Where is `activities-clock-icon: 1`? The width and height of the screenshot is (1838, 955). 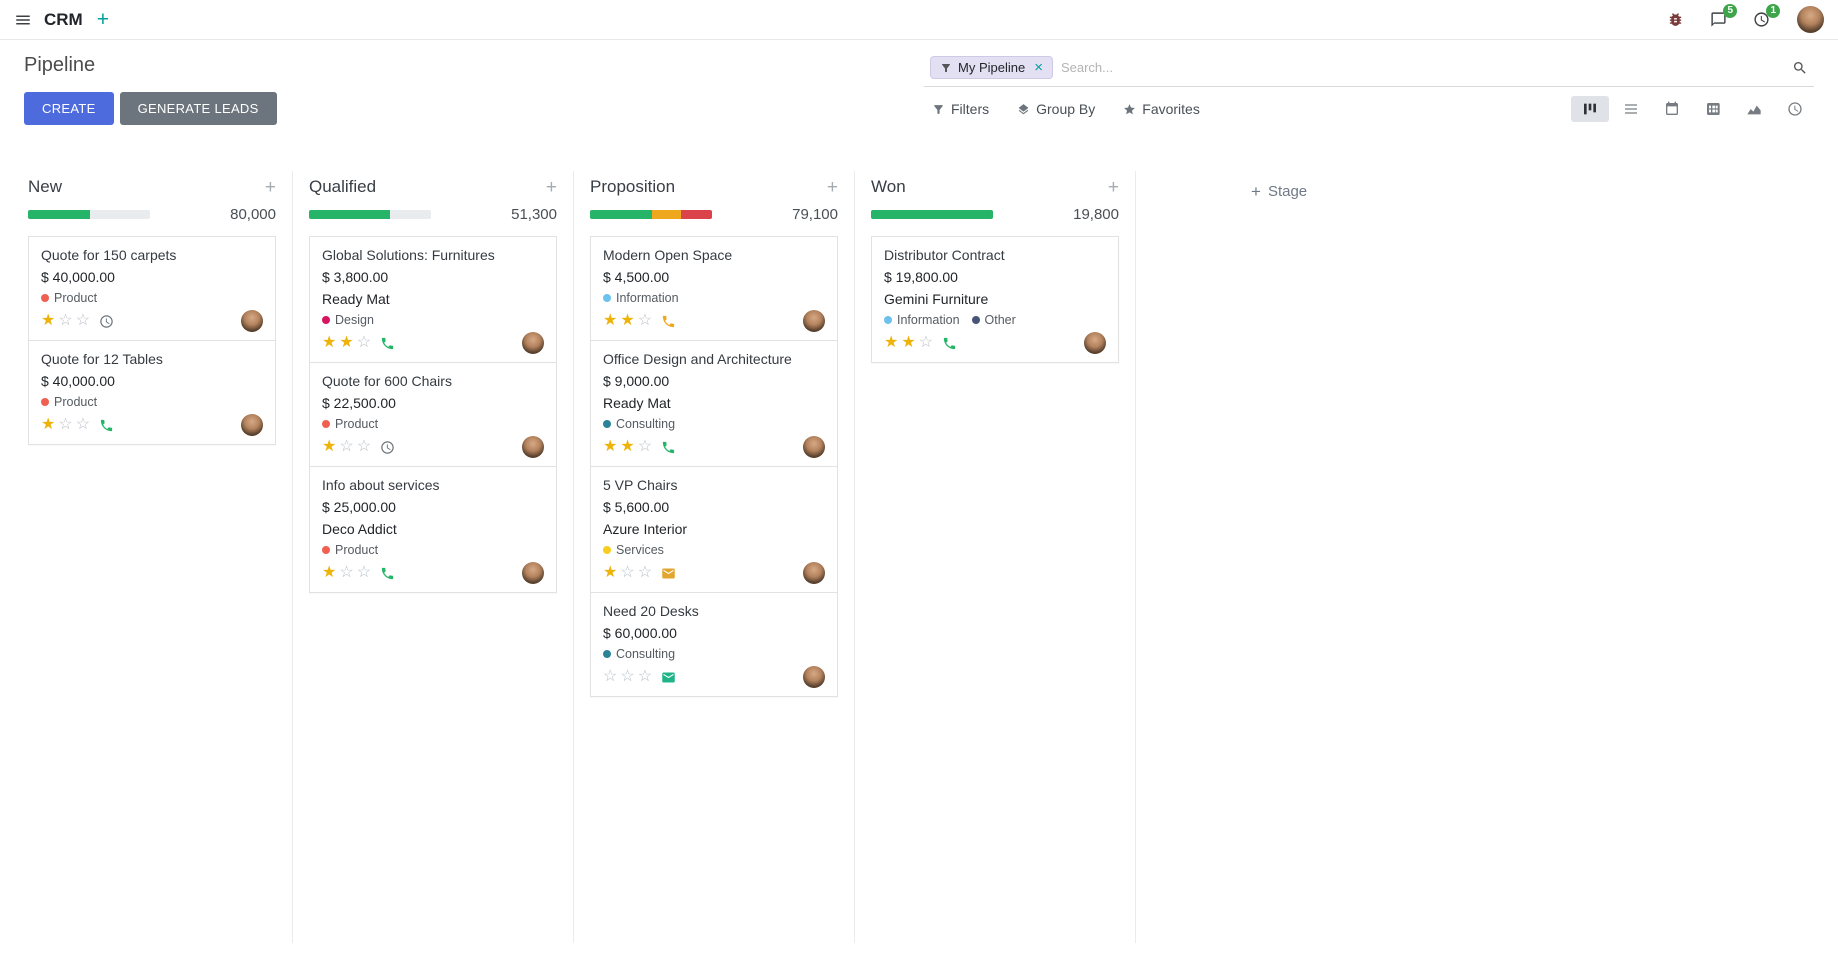
activities-clock-icon: 1 is located at coordinates (1763, 16).